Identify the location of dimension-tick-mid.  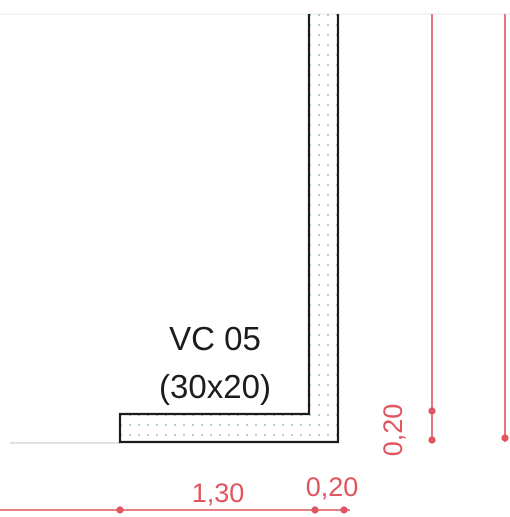
(315, 510).